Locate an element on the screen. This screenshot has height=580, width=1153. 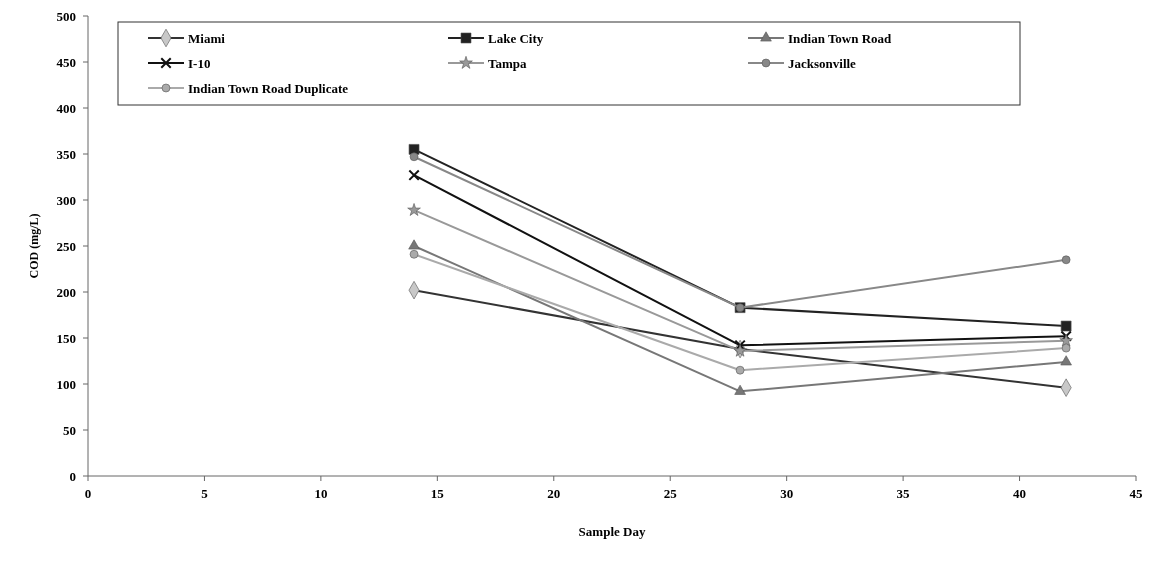
y-tick-label: 0 is located at coordinates (72, 476).